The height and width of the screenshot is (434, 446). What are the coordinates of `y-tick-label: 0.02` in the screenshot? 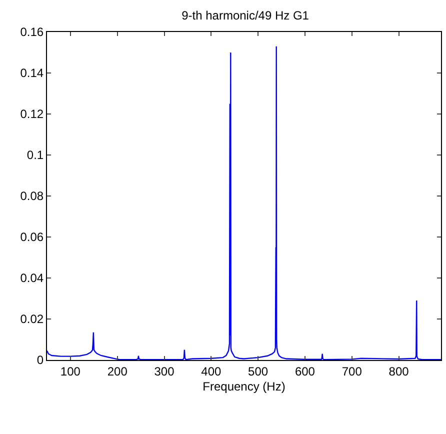 It's located at (32, 319).